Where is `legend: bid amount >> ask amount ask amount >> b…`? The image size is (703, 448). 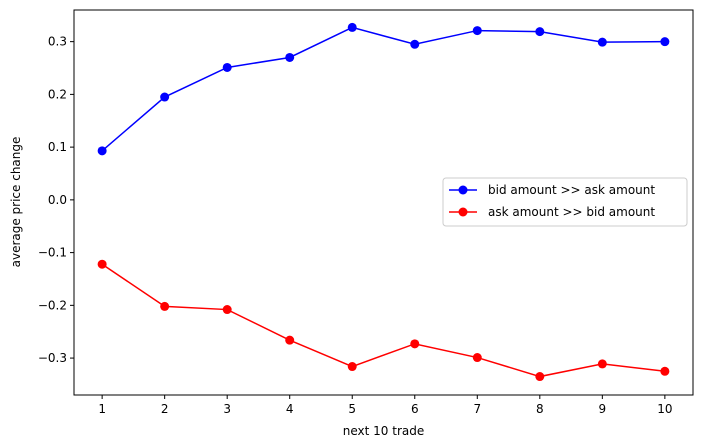 legend: bid amount >> ask amount ask amount >> b… is located at coordinates (565, 202).